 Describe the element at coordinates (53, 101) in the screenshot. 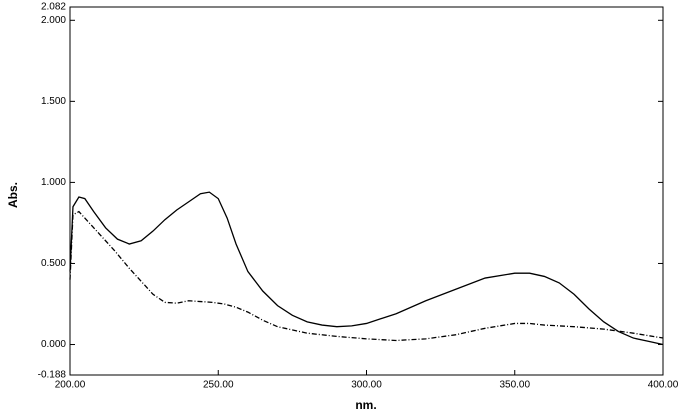

I see `y-tick-label: 1.500` at that location.